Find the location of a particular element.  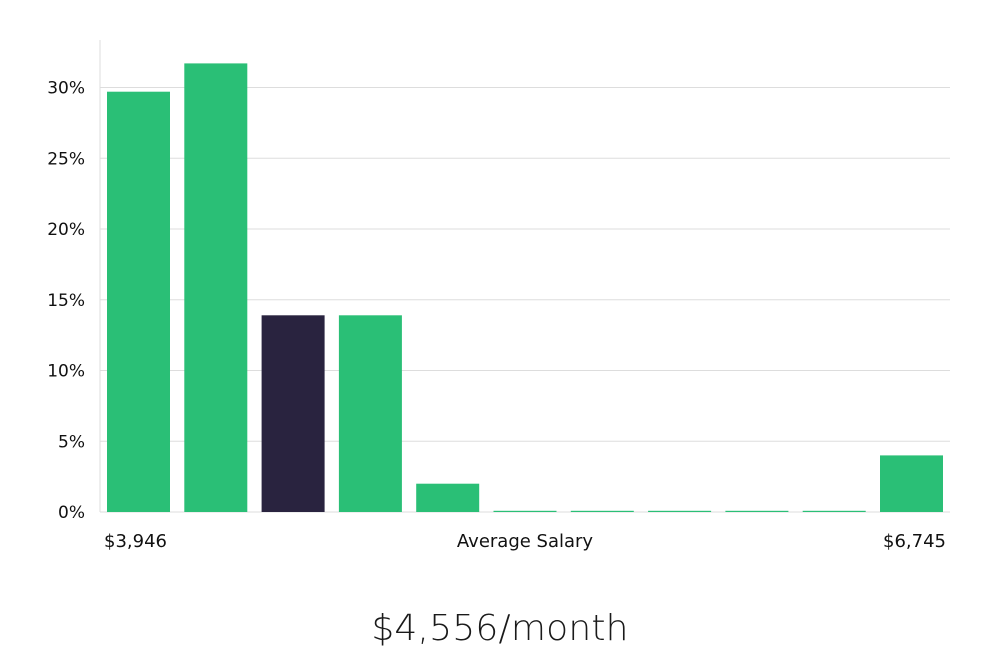

average-salary-headline: $4,556/month is located at coordinates (500, 628).